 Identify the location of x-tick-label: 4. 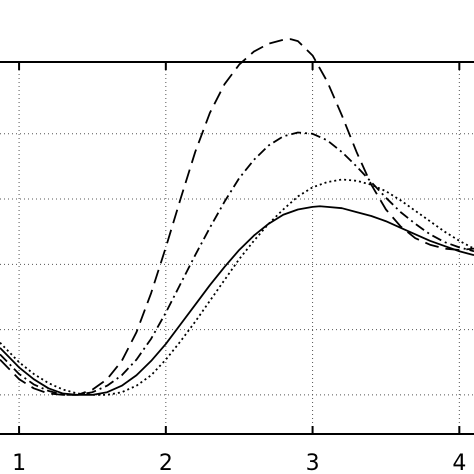
(459, 462).